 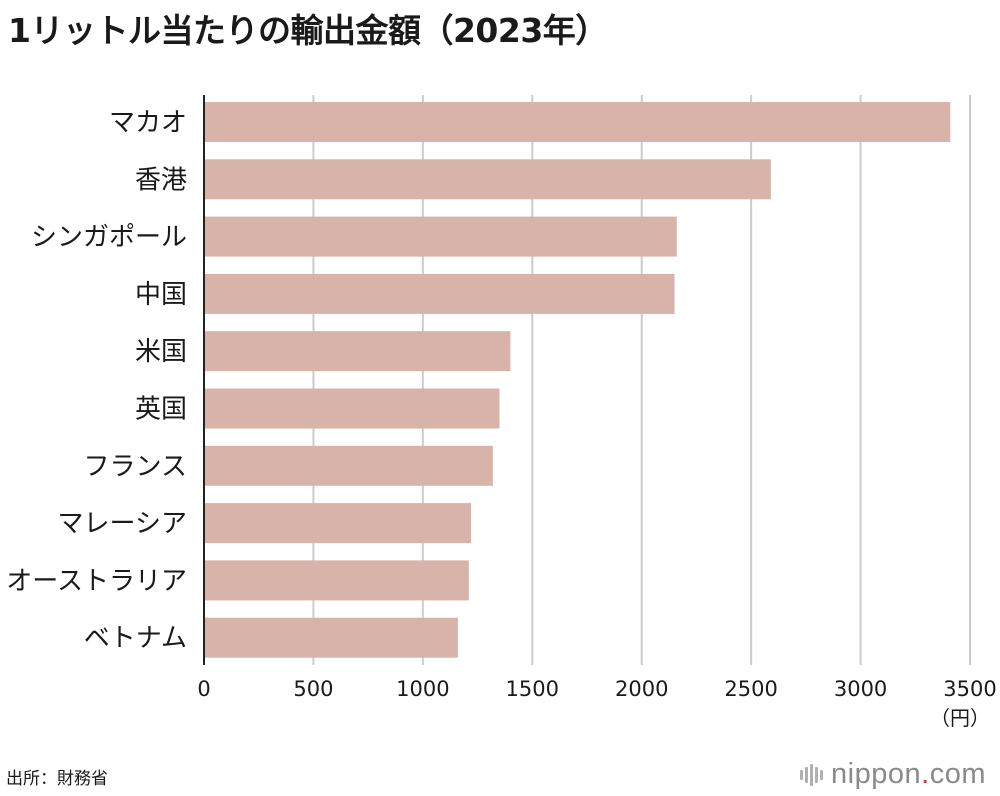 I want to click on x-tick-label: 1000, so click(x=422, y=689).